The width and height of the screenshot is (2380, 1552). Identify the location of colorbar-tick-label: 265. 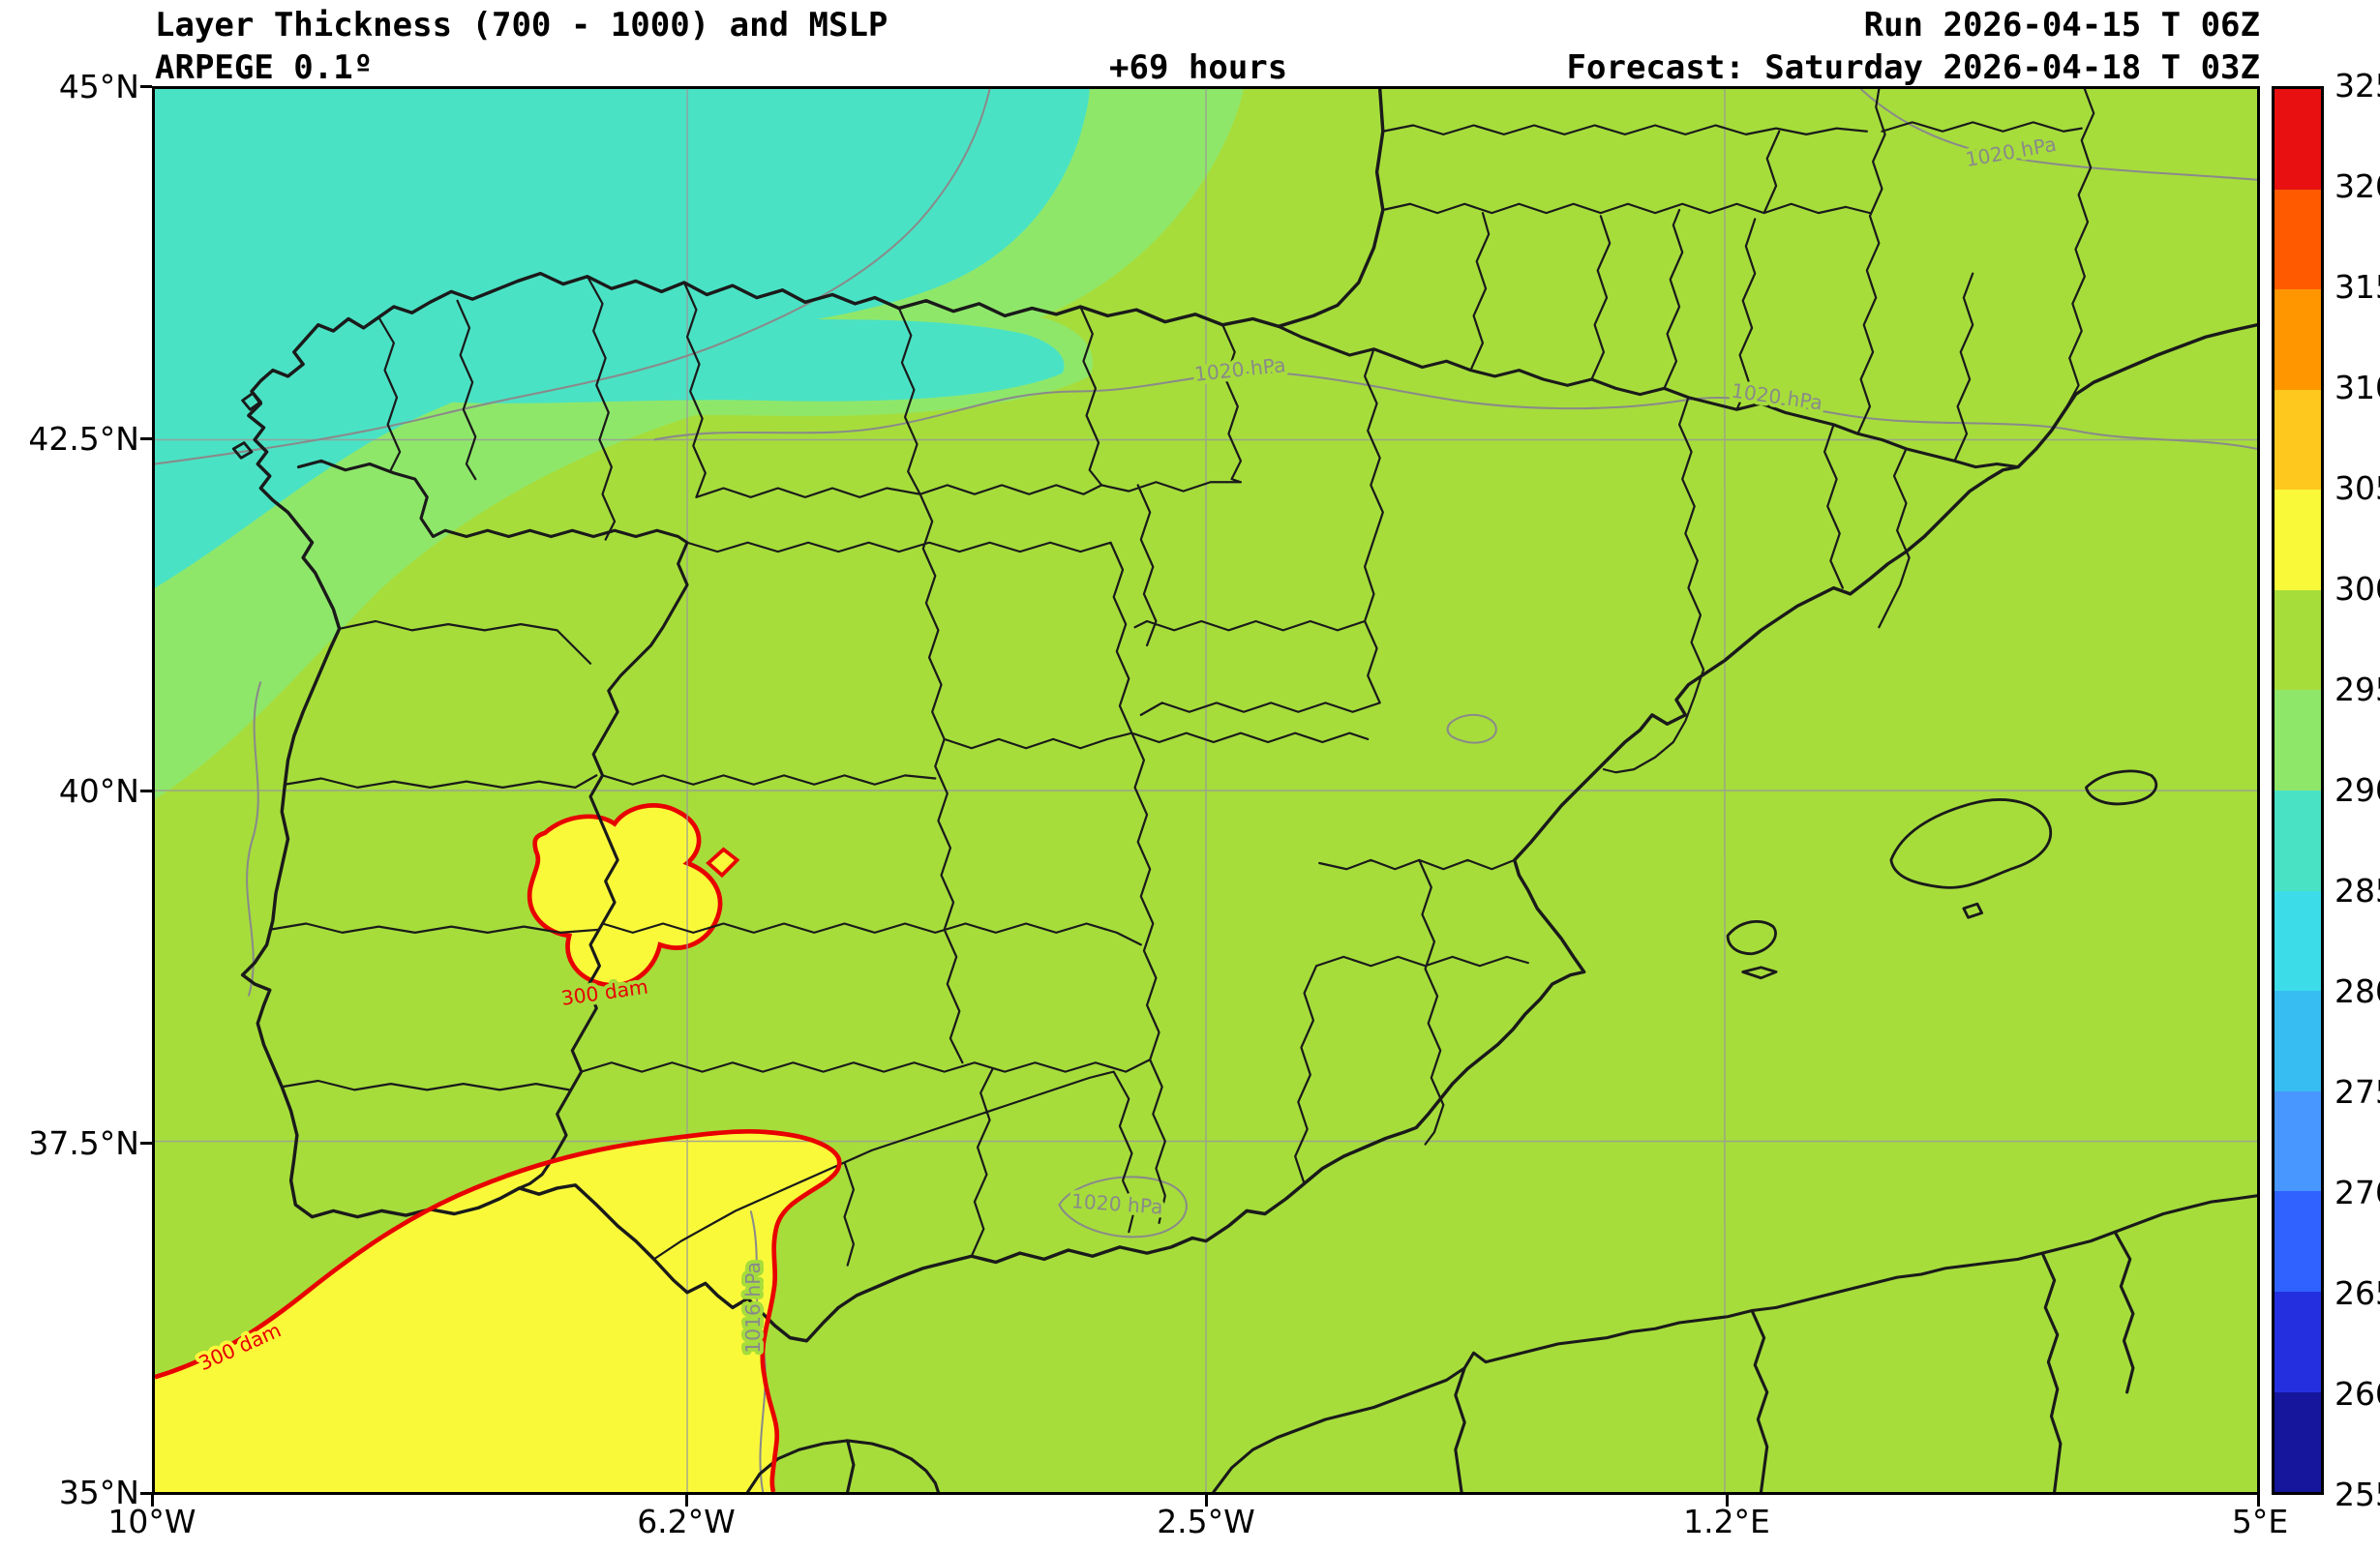
(2358, 1293).